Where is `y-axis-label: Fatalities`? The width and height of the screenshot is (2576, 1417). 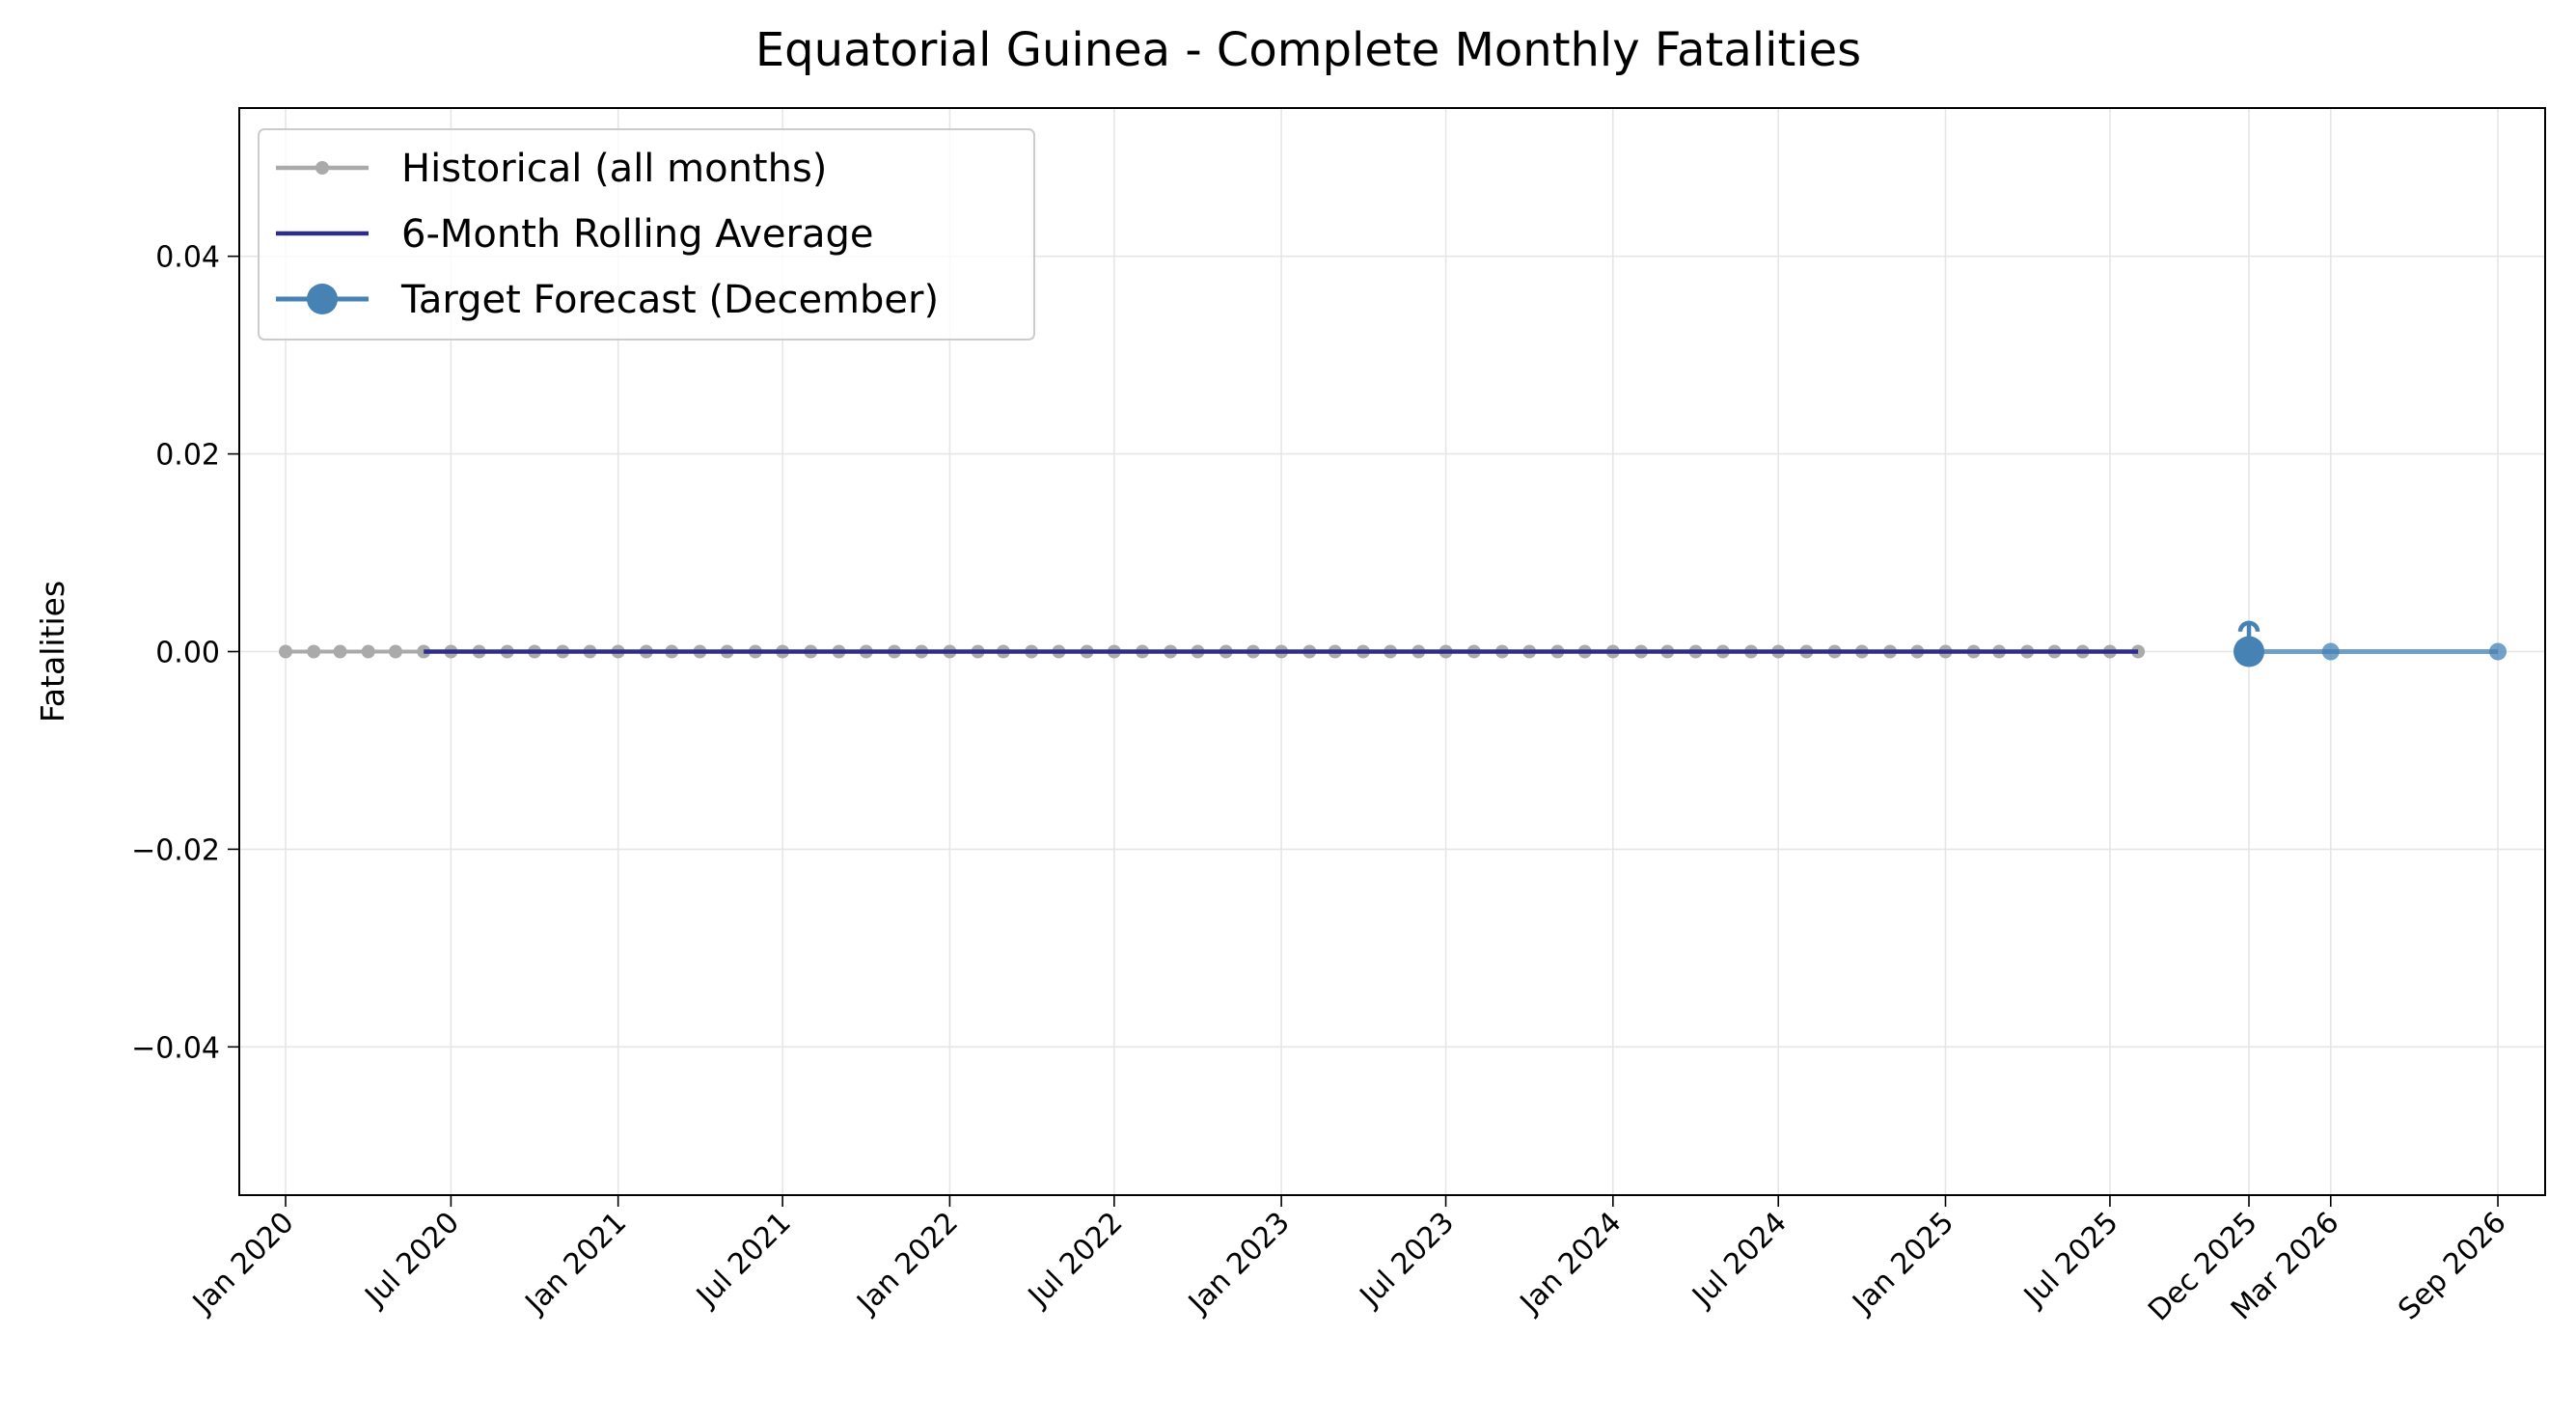 y-axis-label: Fatalities is located at coordinates (52, 651).